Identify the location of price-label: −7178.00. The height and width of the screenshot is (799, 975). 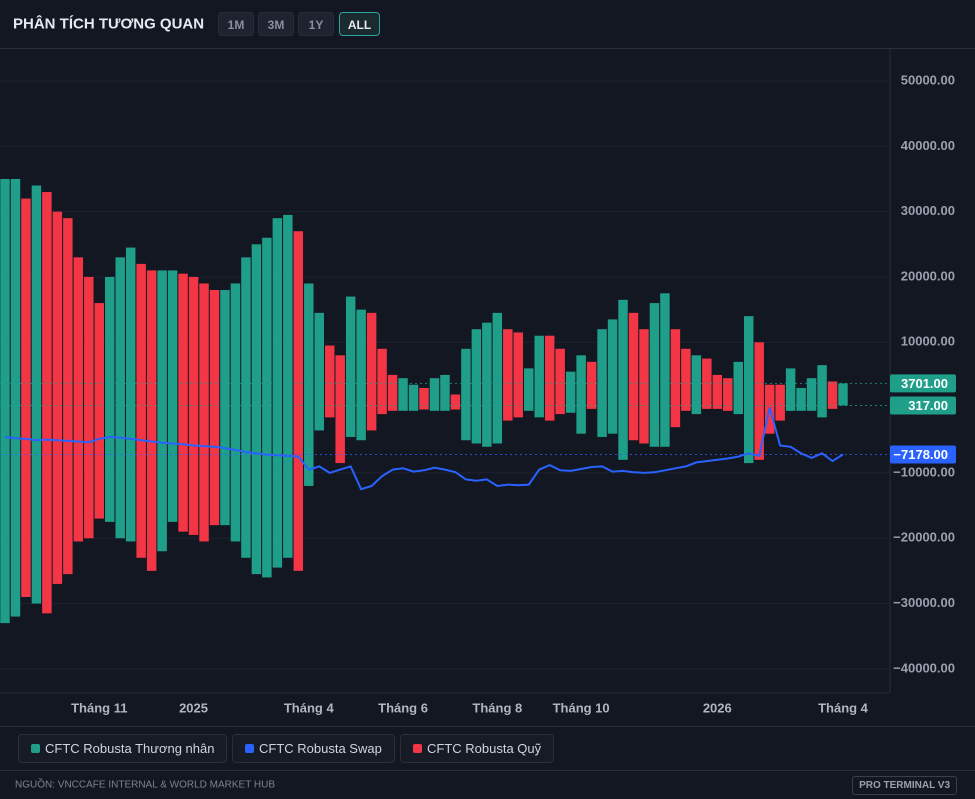
(920, 454).